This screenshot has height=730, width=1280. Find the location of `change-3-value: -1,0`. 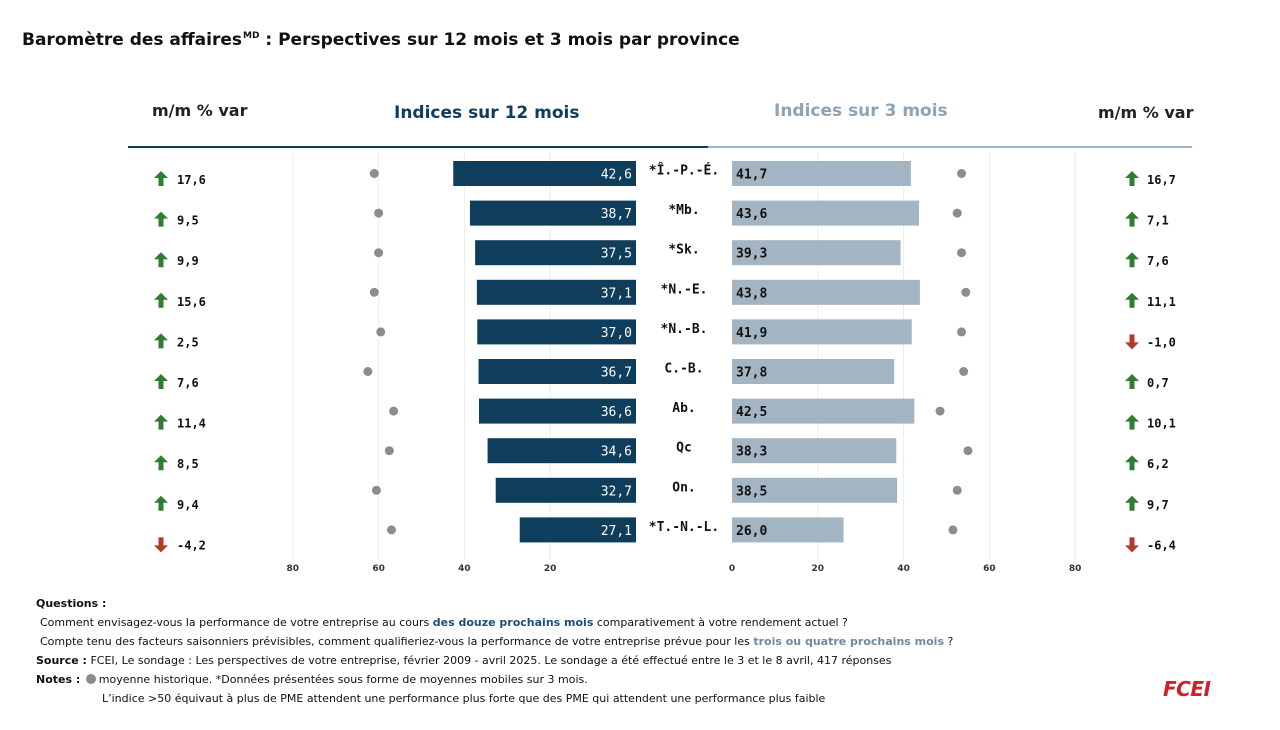

change-3-value: -1,0 is located at coordinates (1161, 342).